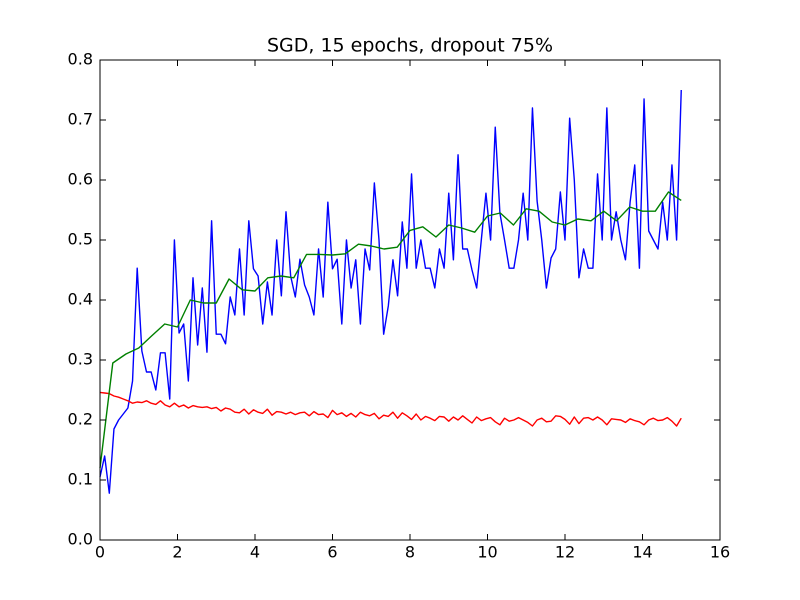 This screenshot has height=600, width=800. I want to click on y-tick-label: 0.7, so click(80, 119).